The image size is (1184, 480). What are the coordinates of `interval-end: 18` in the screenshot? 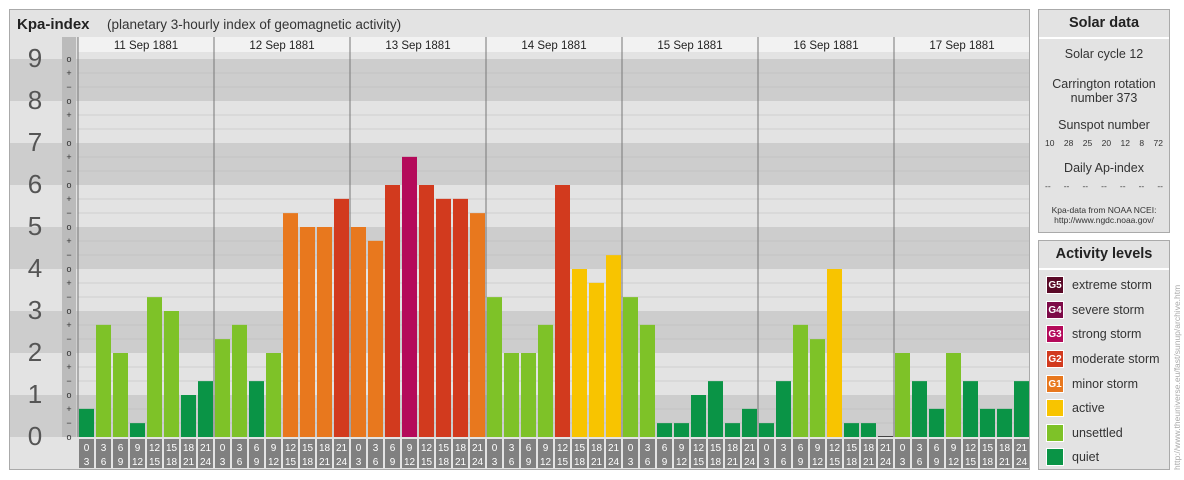 It's located at (172, 462).